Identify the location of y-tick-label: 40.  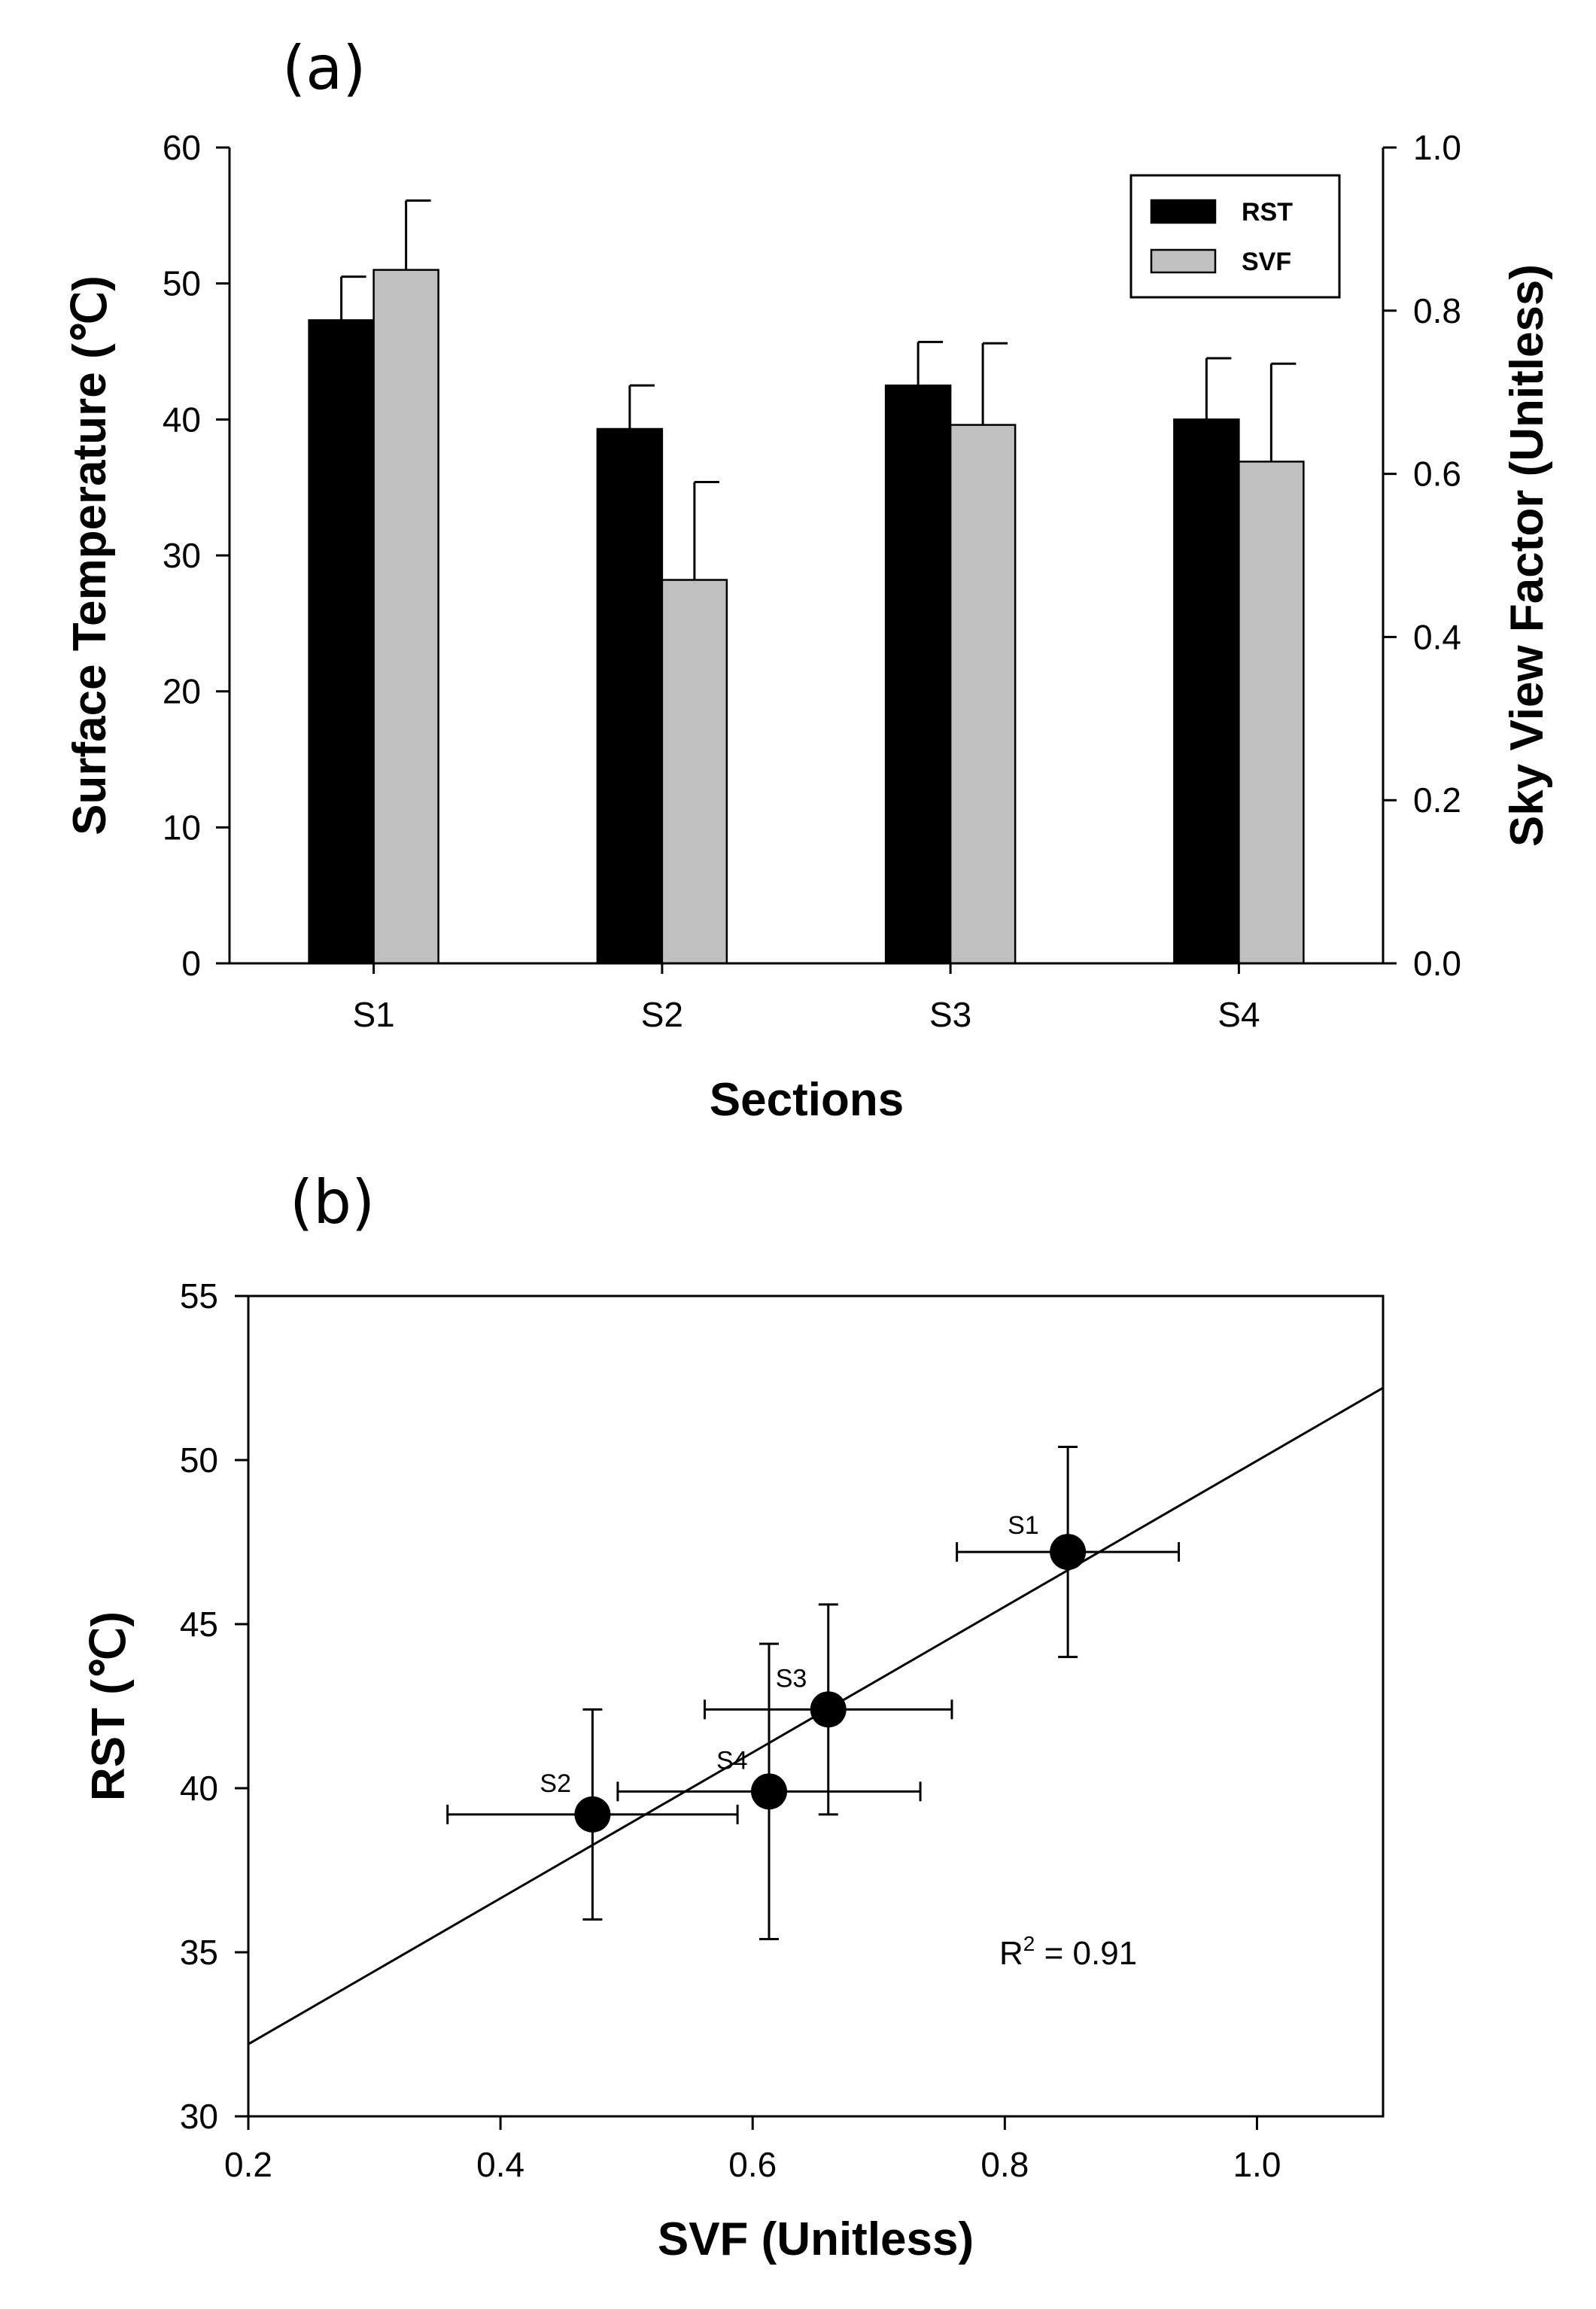
(199, 1789).